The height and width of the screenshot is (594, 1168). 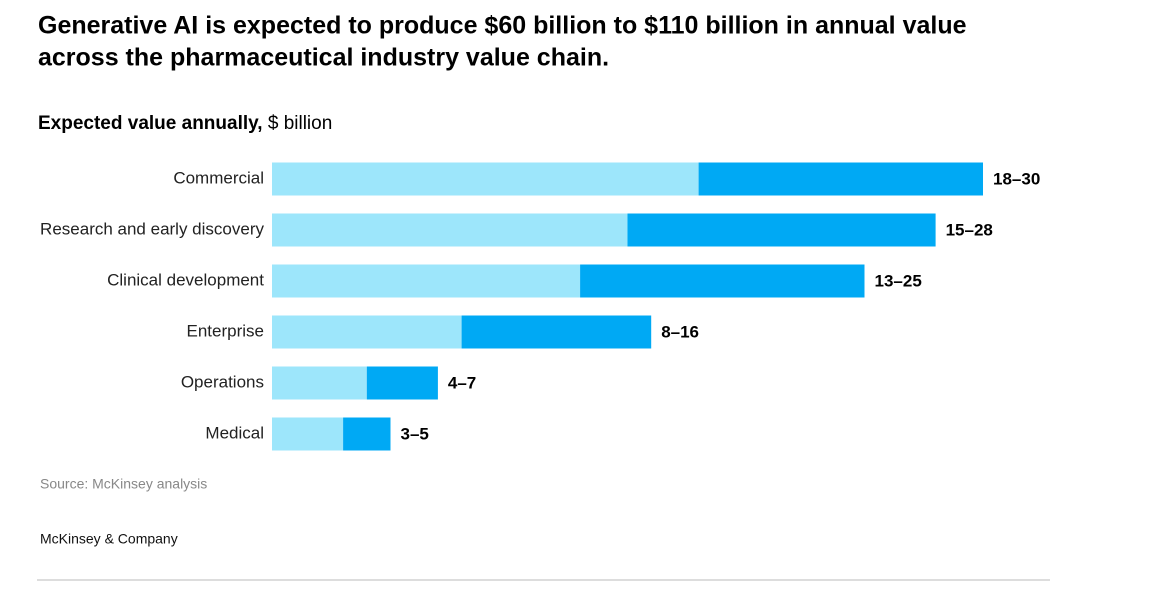 What do you see at coordinates (218, 177) in the screenshot?
I see `category-label: Commercial` at bounding box center [218, 177].